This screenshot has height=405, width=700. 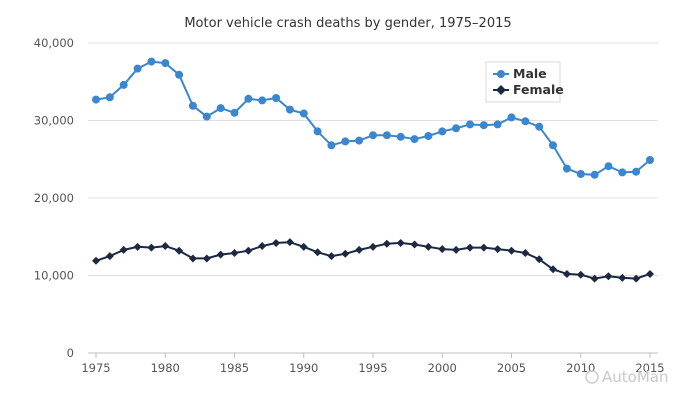 I want to click on y-tick-label: 10,000, so click(x=54, y=276).